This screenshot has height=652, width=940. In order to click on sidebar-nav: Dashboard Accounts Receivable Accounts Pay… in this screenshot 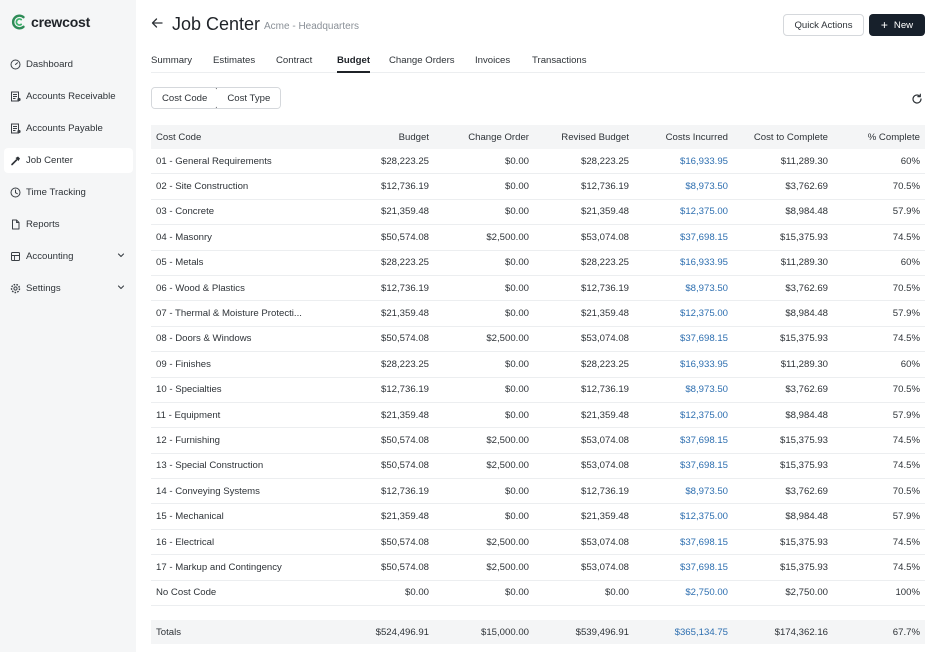, I will do `click(68, 180)`.